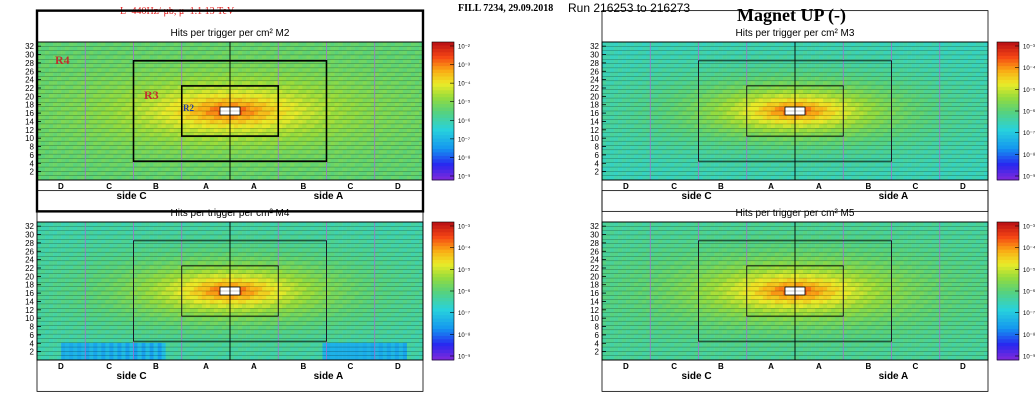  Describe the element at coordinates (32, 163) in the screenshot. I see `y-tick-label: 4` at that location.